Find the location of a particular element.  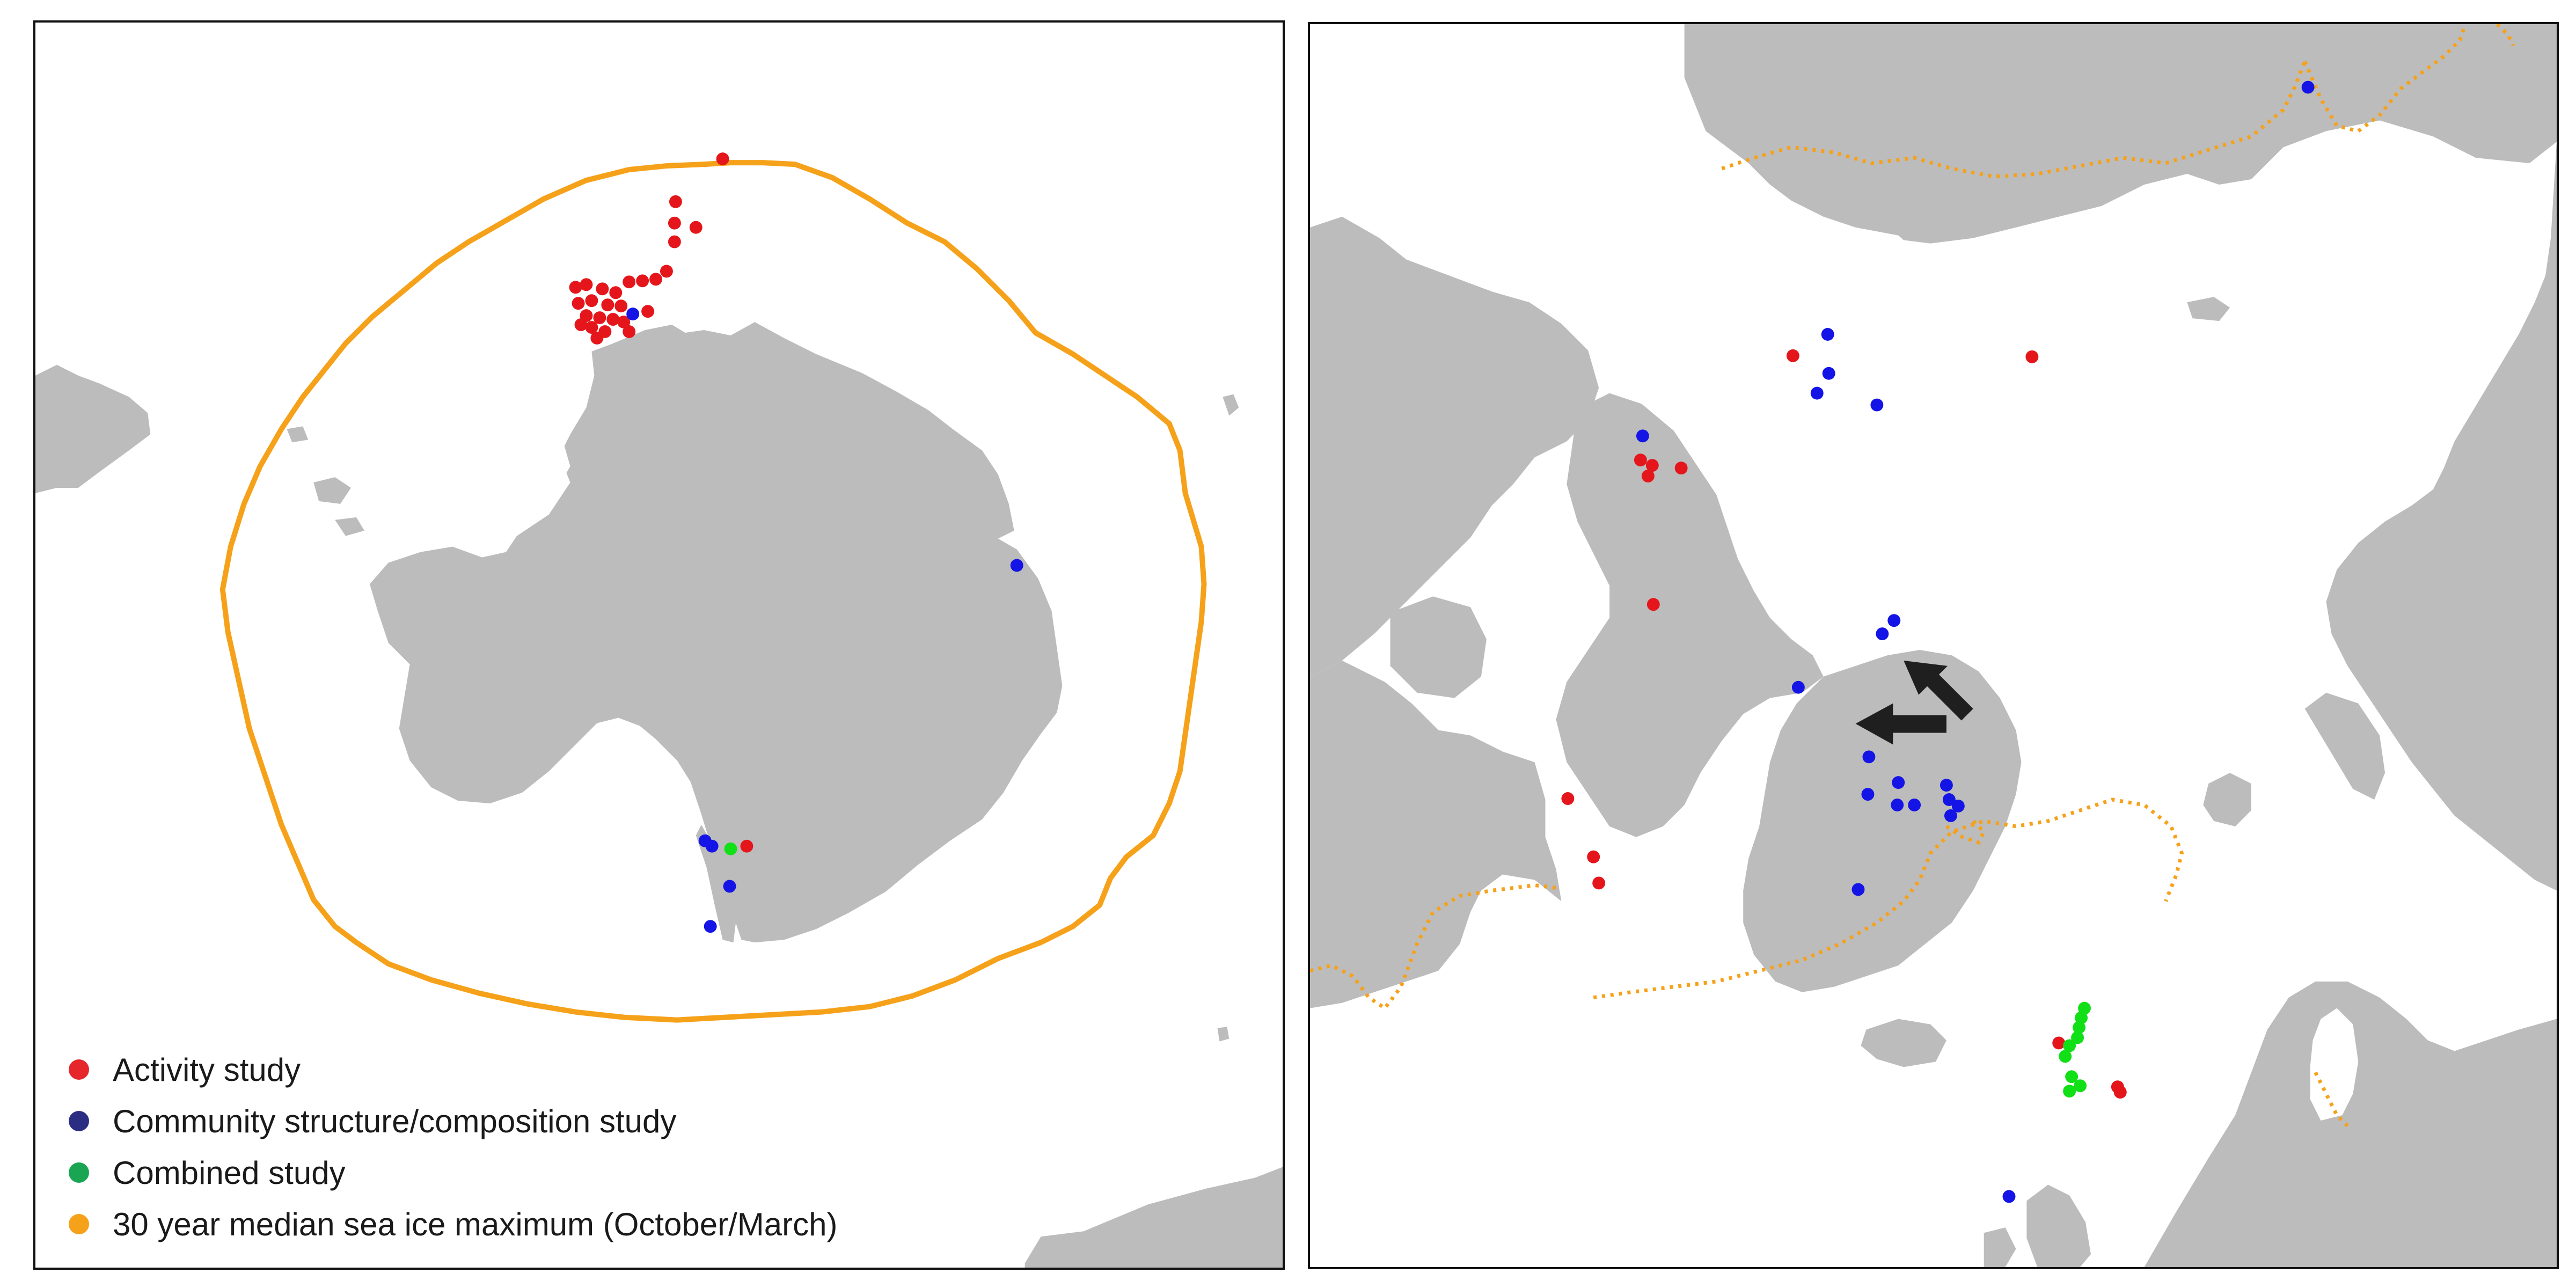

siberia-landmass is located at coordinates (2120, 134).